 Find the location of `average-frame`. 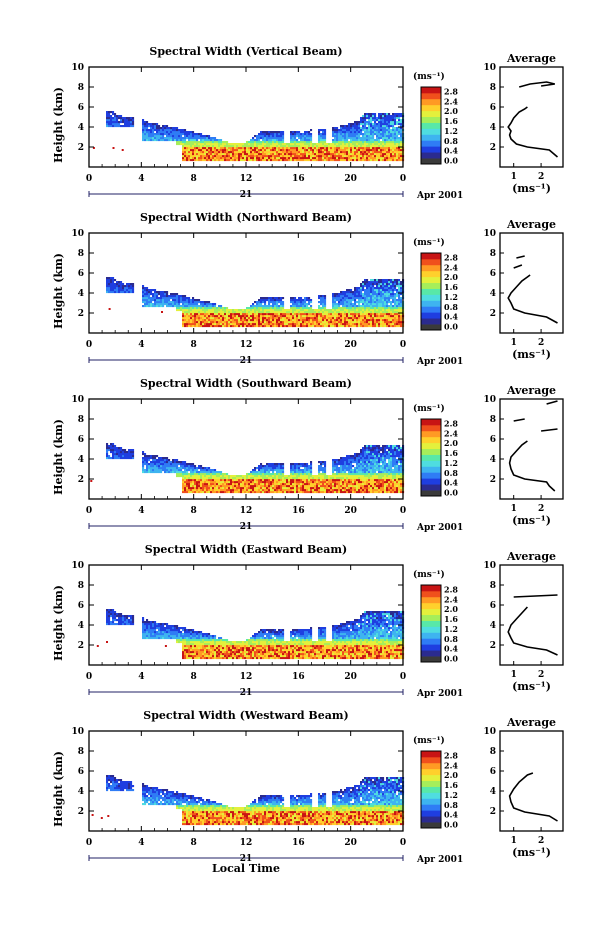

average-frame is located at coordinates (531, 117).